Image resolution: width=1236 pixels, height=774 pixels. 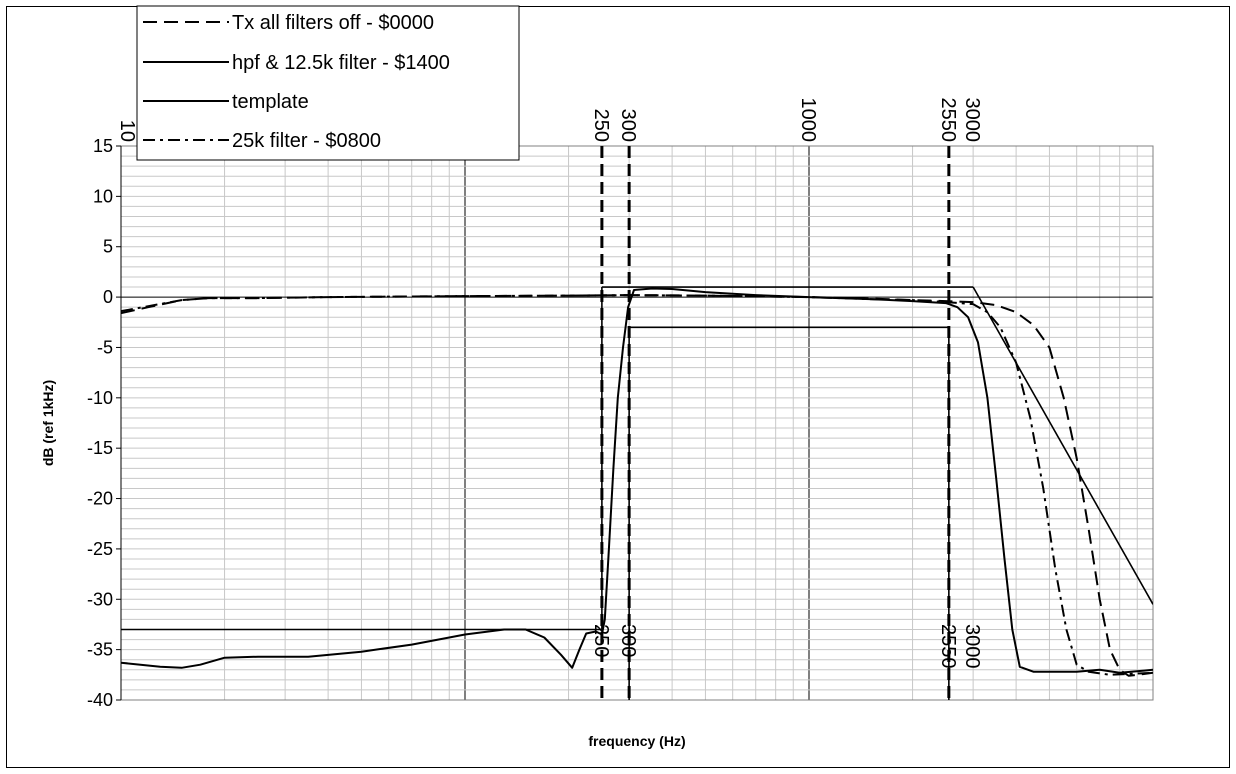 I want to click on y-tick-label: -20, so click(x=100, y=499).